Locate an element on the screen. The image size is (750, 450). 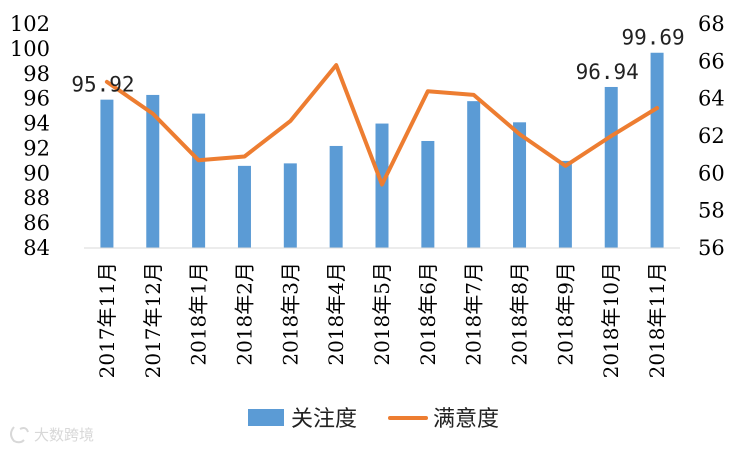
y-right-tick-label: 62 is located at coordinates (711, 136).